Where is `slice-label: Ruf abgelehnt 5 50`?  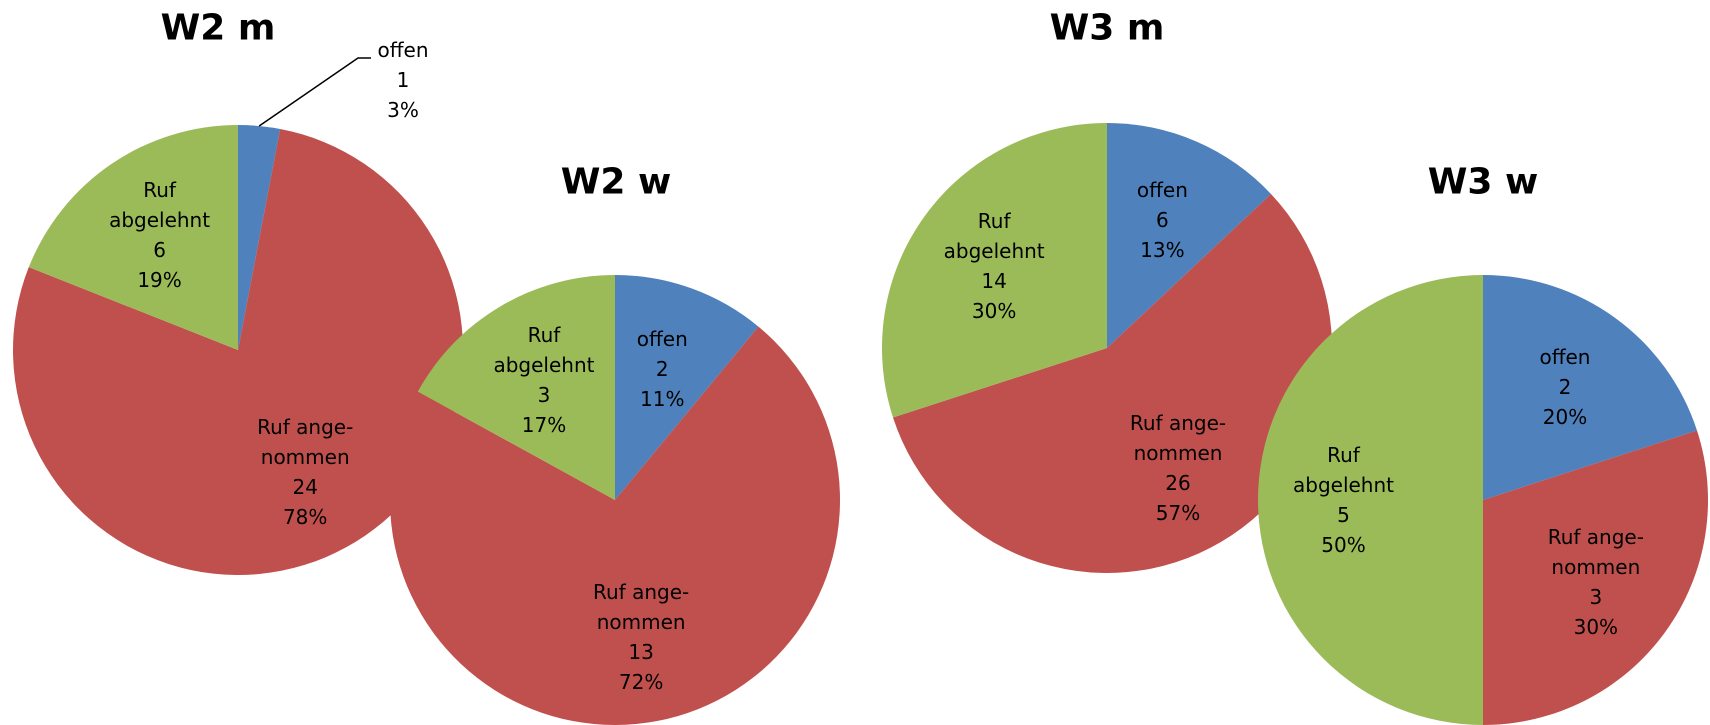 slice-label: Ruf abgelehnt 5 50 is located at coordinates (1343, 500).